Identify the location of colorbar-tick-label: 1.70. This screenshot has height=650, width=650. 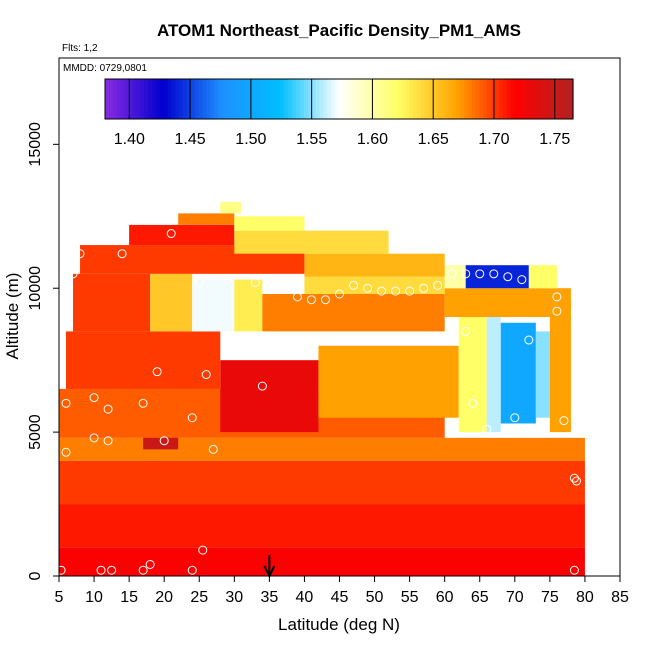
(493, 139).